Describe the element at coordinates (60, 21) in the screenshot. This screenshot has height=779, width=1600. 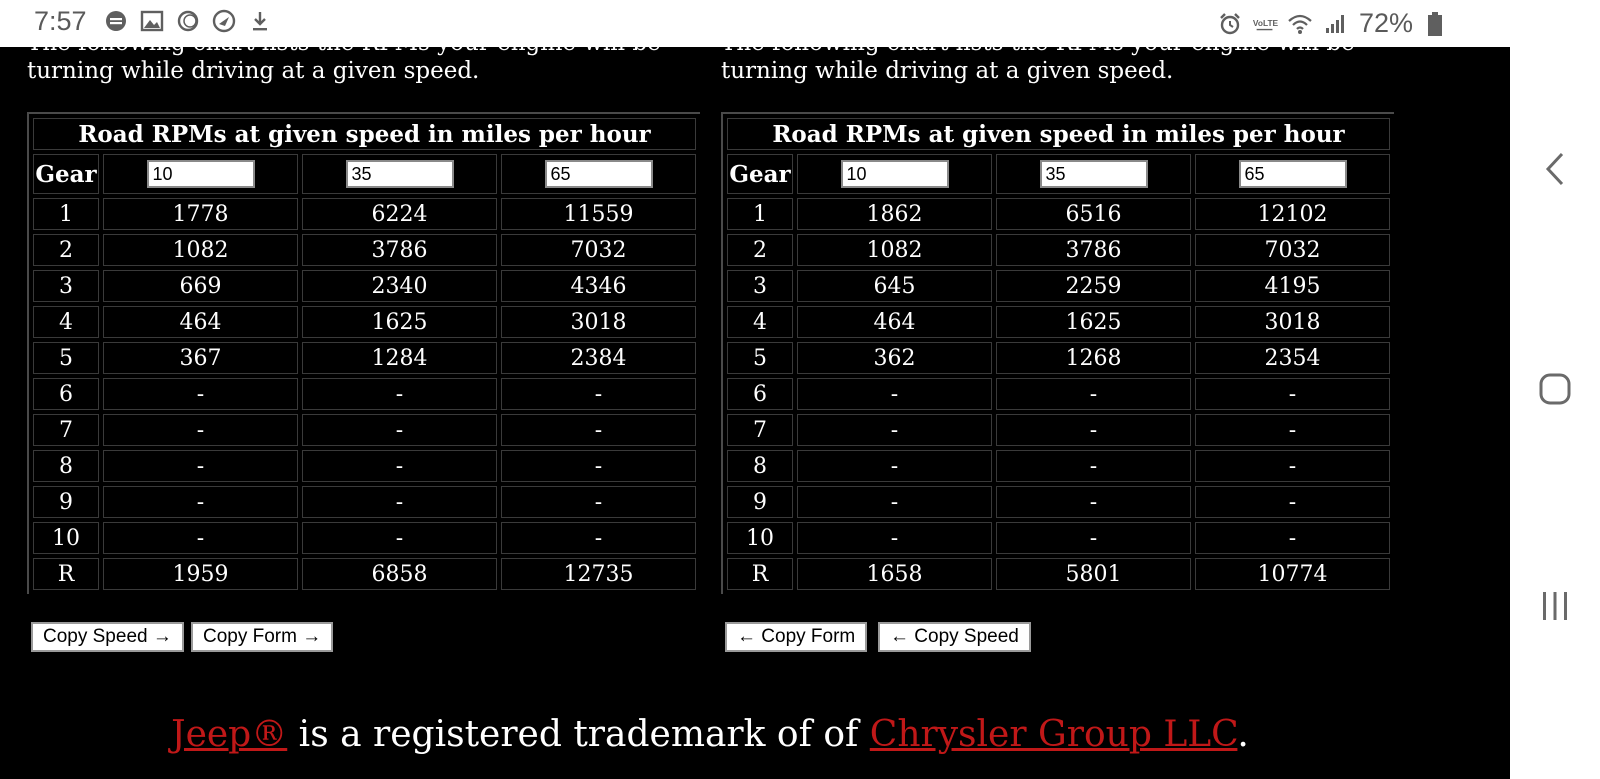
I see `status-time: 7:57` at that location.